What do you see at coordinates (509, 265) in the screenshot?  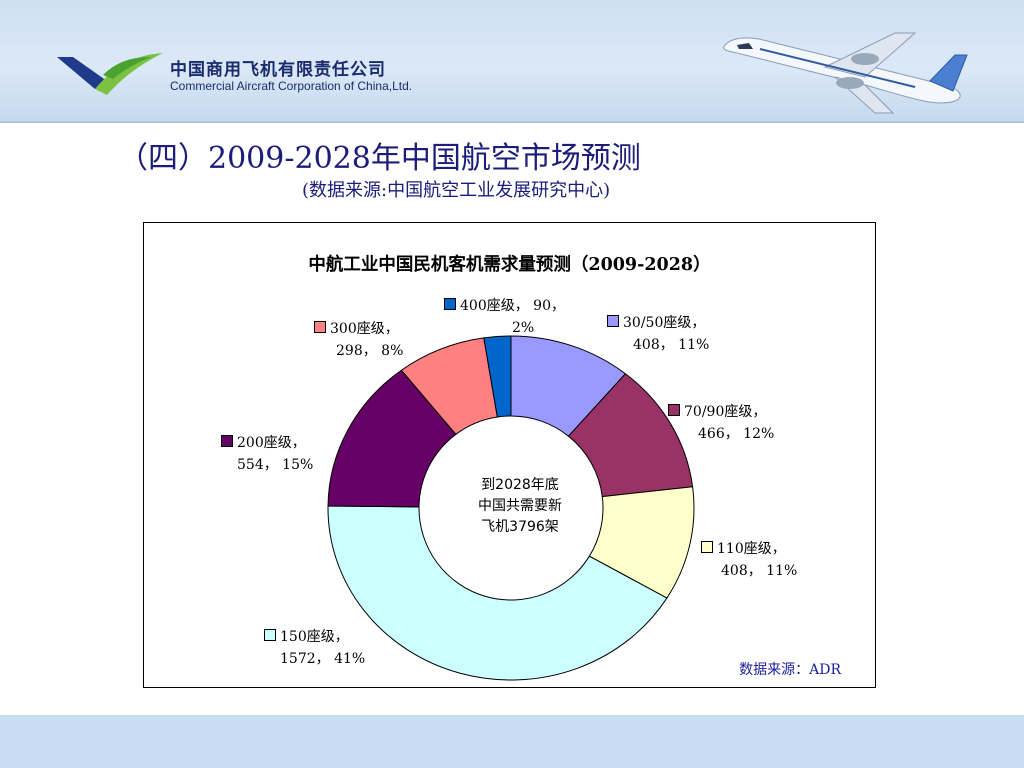 I see `chart-title: 中航工业中国民机客机需求量预测（2009-2028）` at bounding box center [509, 265].